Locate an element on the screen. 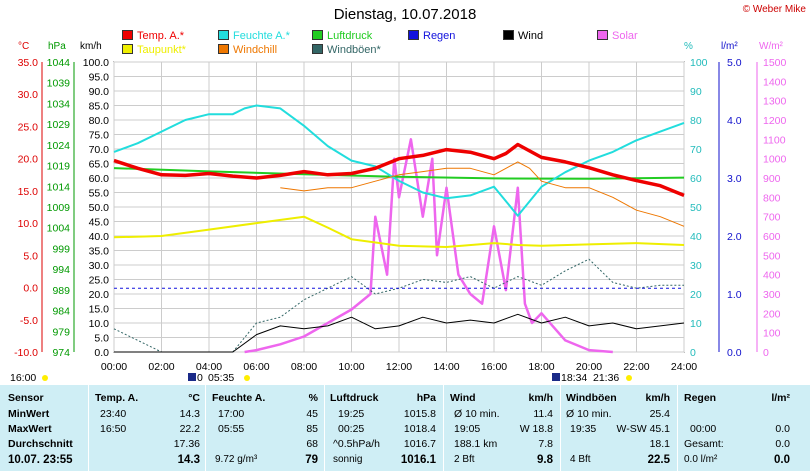 The width and height of the screenshot is (810, 471). rain-rate: 0.0 l/m² is located at coordinates (701, 459).